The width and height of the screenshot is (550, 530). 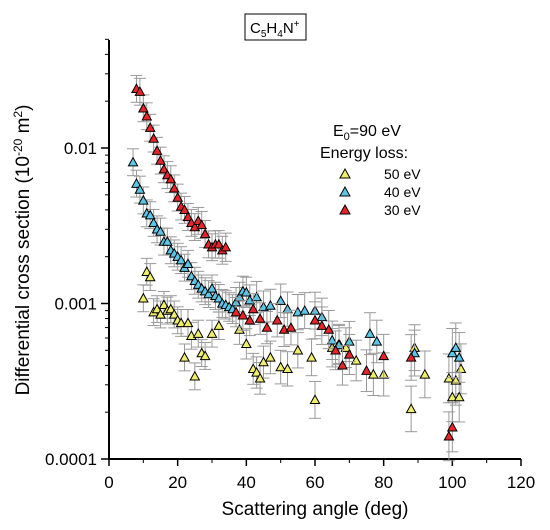 What do you see at coordinates (380, 192) in the screenshot?
I see `legend: 50 eV 40 eV 30 eV` at bounding box center [380, 192].